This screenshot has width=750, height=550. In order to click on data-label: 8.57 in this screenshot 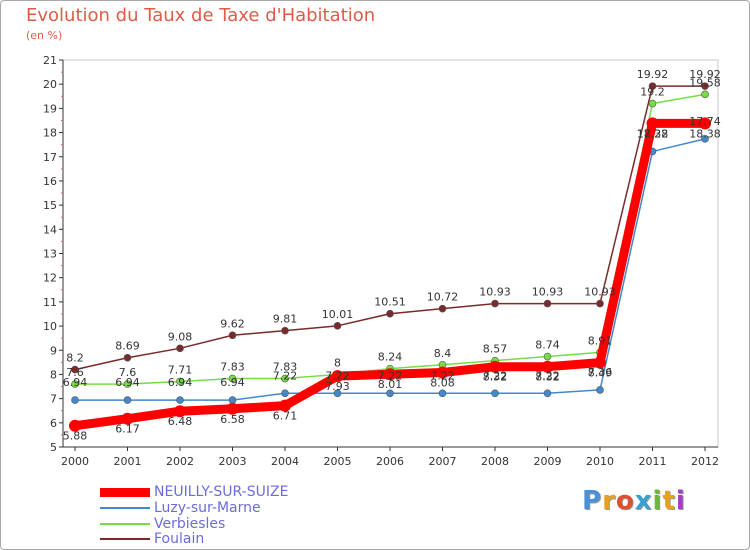, I will do `click(495, 349)`.